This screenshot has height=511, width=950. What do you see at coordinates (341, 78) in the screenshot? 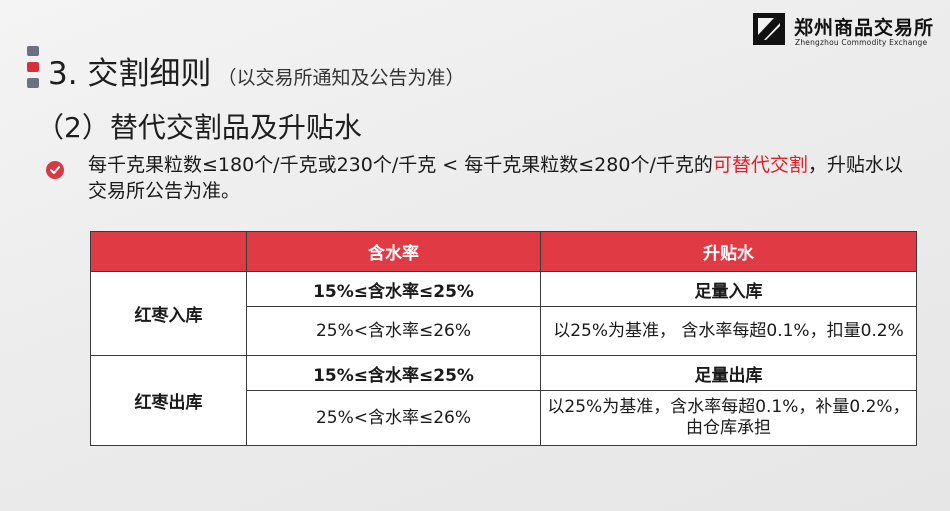
I see `slide-title-note: （以交易所通知及公告为准）` at bounding box center [341, 78].